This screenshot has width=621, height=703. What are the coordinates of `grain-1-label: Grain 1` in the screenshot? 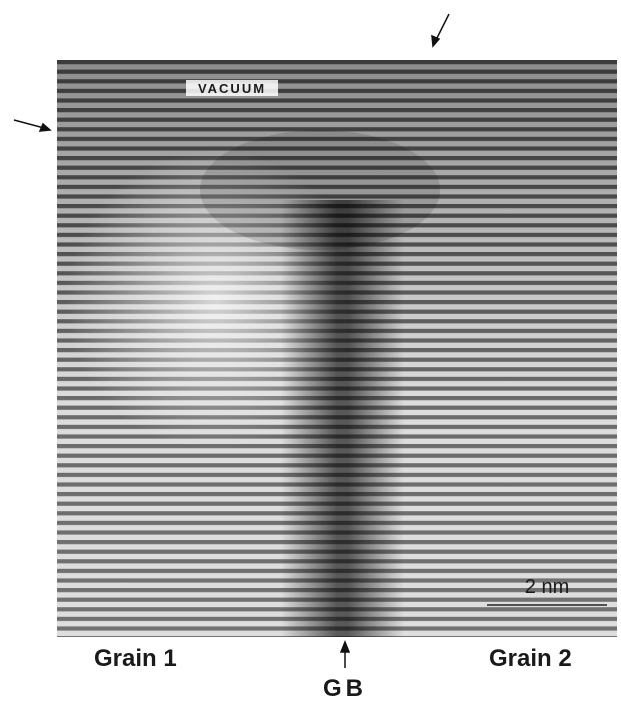 It's located at (135, 658).